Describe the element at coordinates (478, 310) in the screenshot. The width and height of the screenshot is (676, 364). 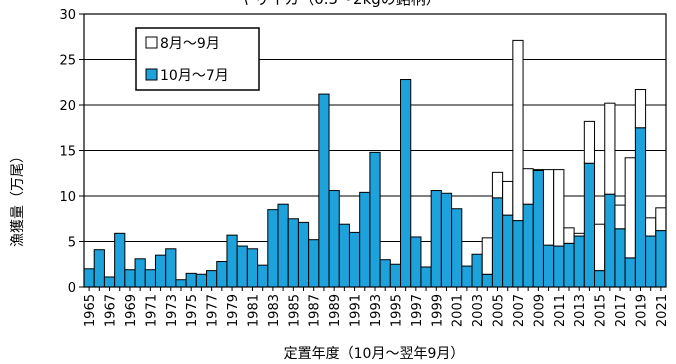
I see `x-tick-label: 2003` at that location.